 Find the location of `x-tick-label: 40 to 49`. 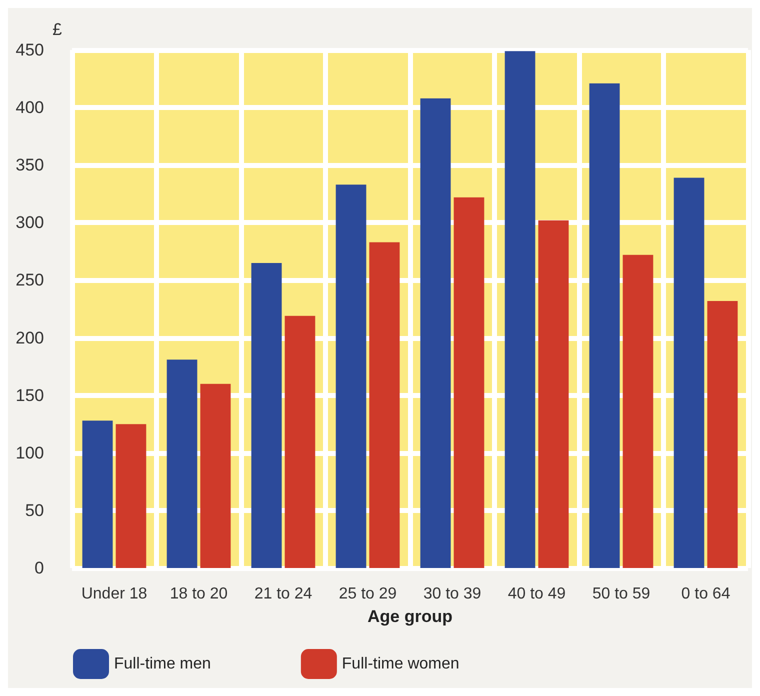

x-tick-label: 40 to 49 is located at coordinates (537, 594).